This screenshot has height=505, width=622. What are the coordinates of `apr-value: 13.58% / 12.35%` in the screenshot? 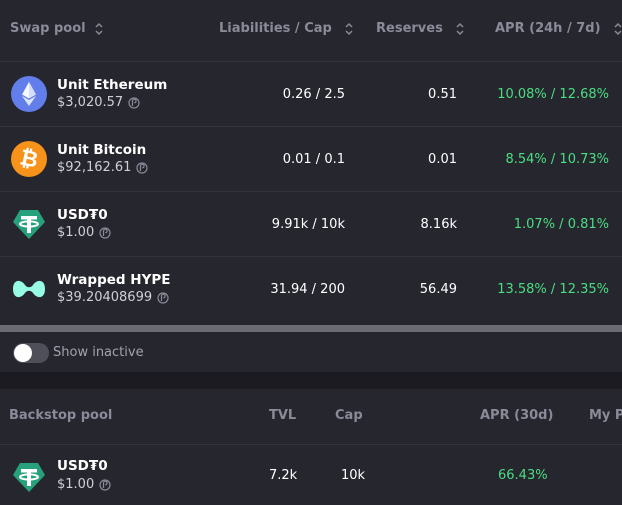 It's located at (553, 289).